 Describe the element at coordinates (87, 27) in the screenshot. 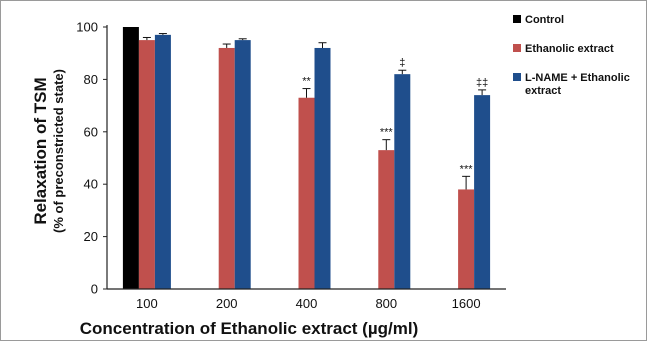

I see `y-tick-label: 100` at that location.